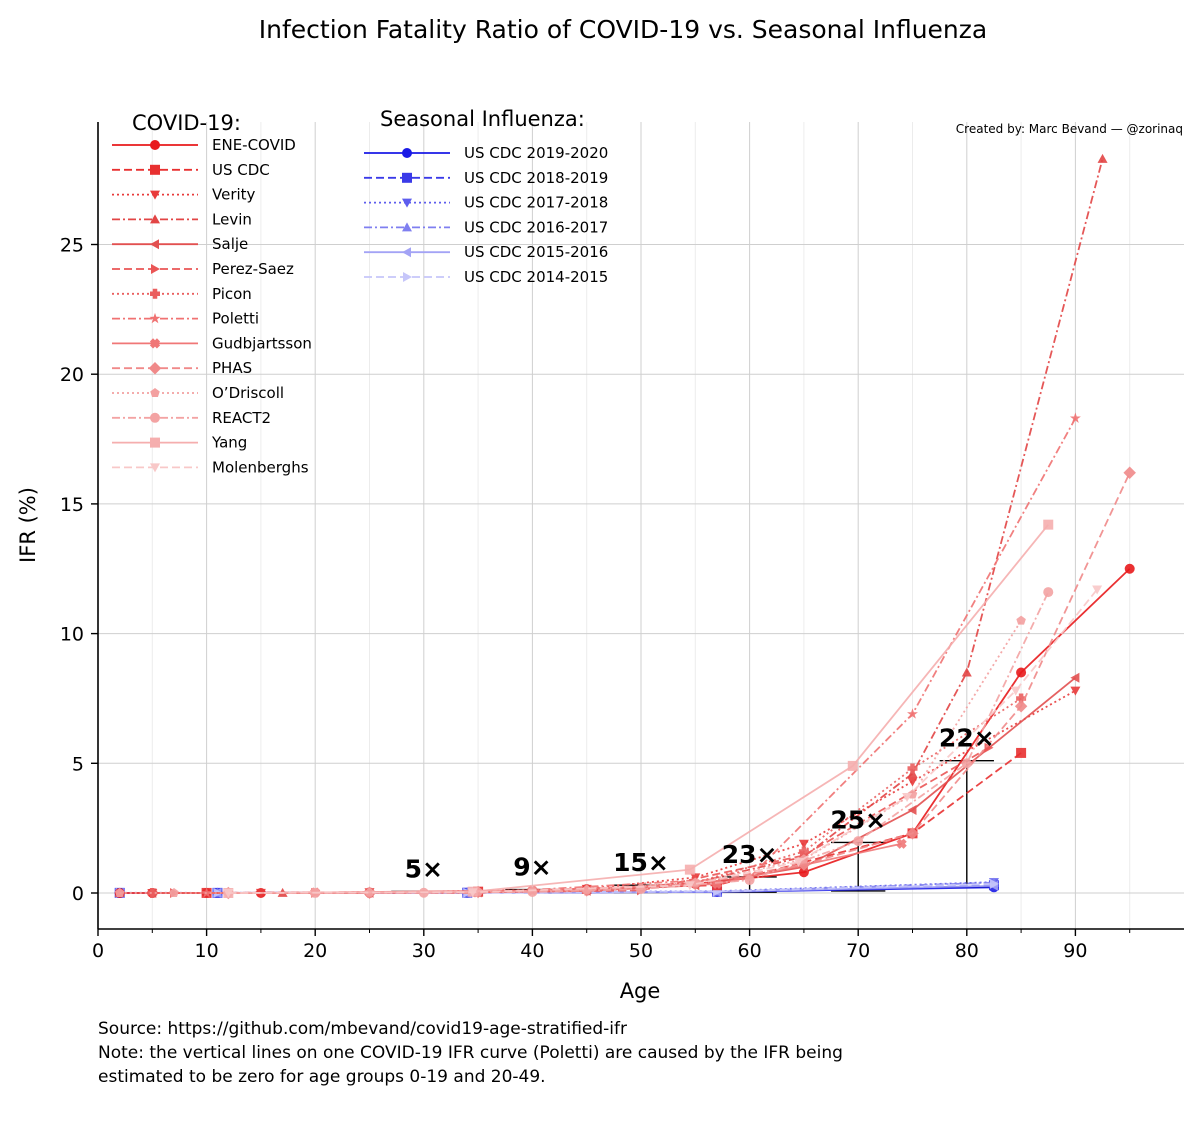 This screenshot has width=1200, height=1125. I want to click on covid-legend-label: US CDC, so click(241, 170).